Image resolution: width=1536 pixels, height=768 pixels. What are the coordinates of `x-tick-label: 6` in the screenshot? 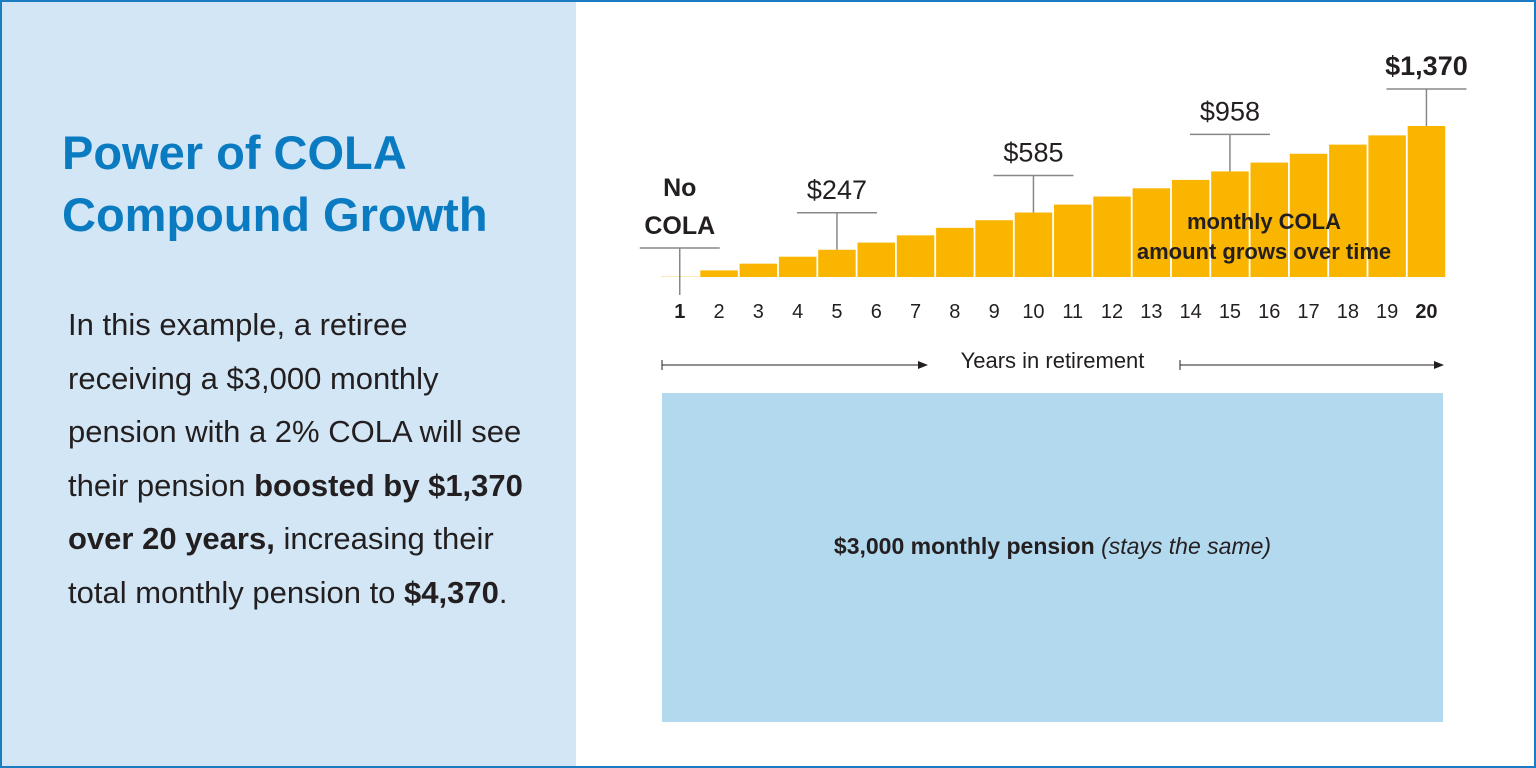 It's located at (876, 312).